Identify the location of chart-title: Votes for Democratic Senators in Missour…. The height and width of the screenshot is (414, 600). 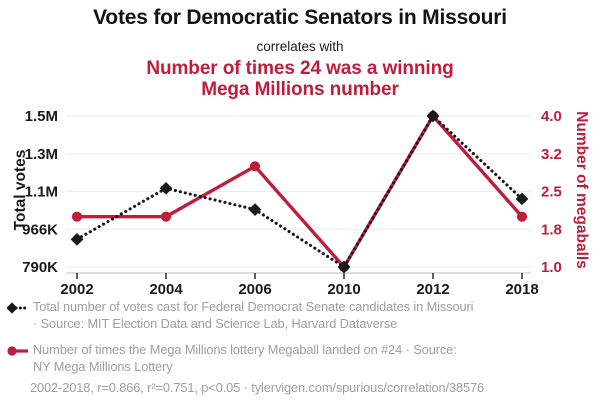
(300, 17).